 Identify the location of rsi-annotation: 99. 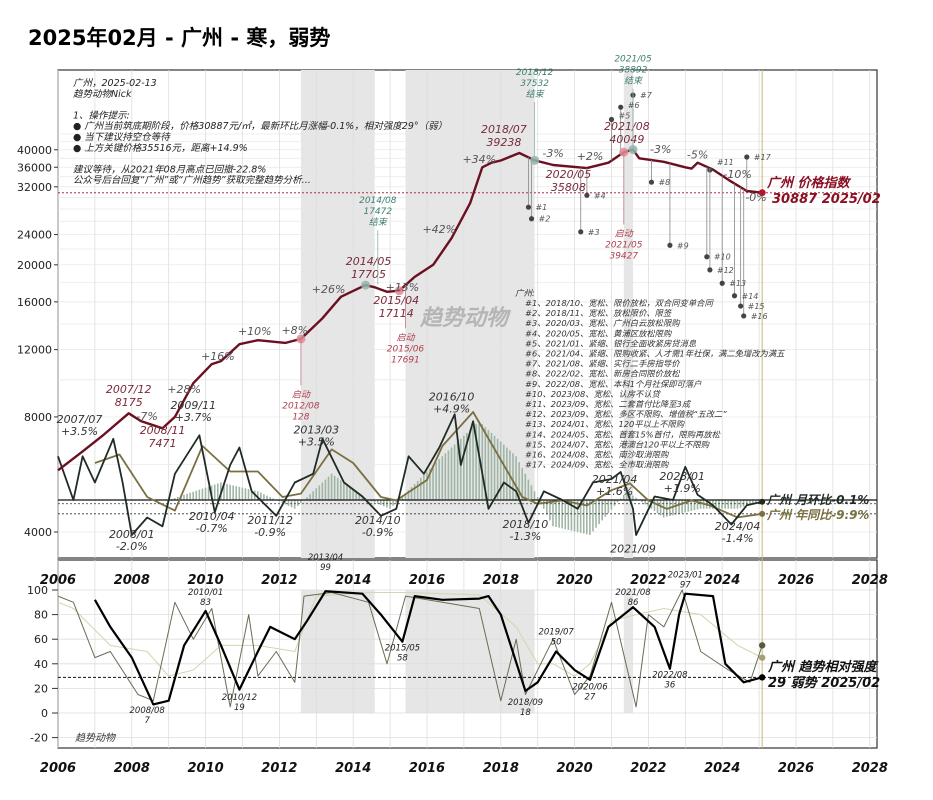
(325, 568).